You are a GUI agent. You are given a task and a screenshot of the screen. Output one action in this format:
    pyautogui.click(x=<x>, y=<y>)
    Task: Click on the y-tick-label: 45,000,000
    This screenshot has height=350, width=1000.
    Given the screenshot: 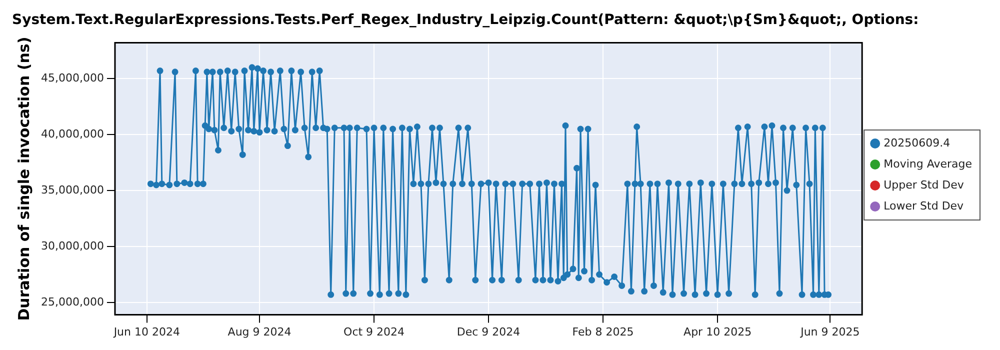 What is the action you would take?
    pyautogui.click(x=72, y=77)
    